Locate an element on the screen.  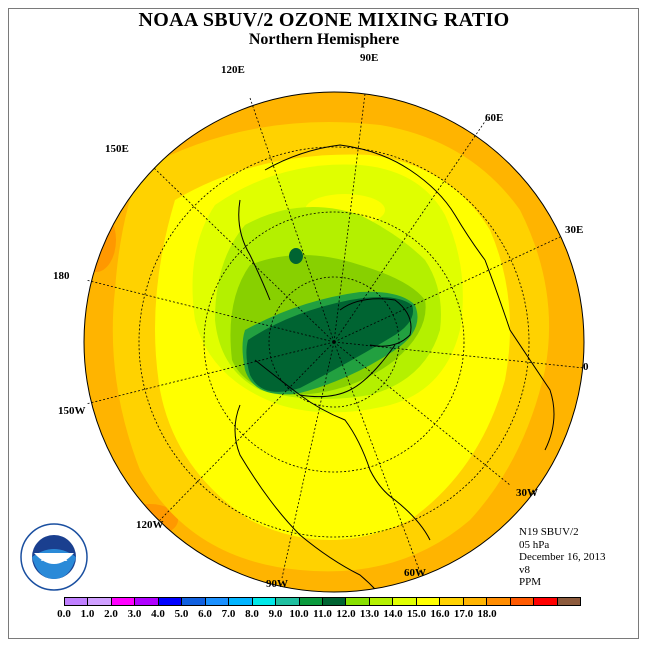
lon-label-60w: 60W is located at coordinates (415, 573).